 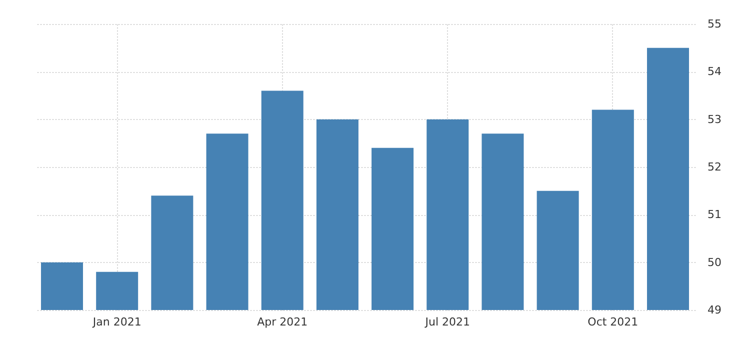 I want to click on x-tick-label: Jan 2021, so click(x=117, y=322).